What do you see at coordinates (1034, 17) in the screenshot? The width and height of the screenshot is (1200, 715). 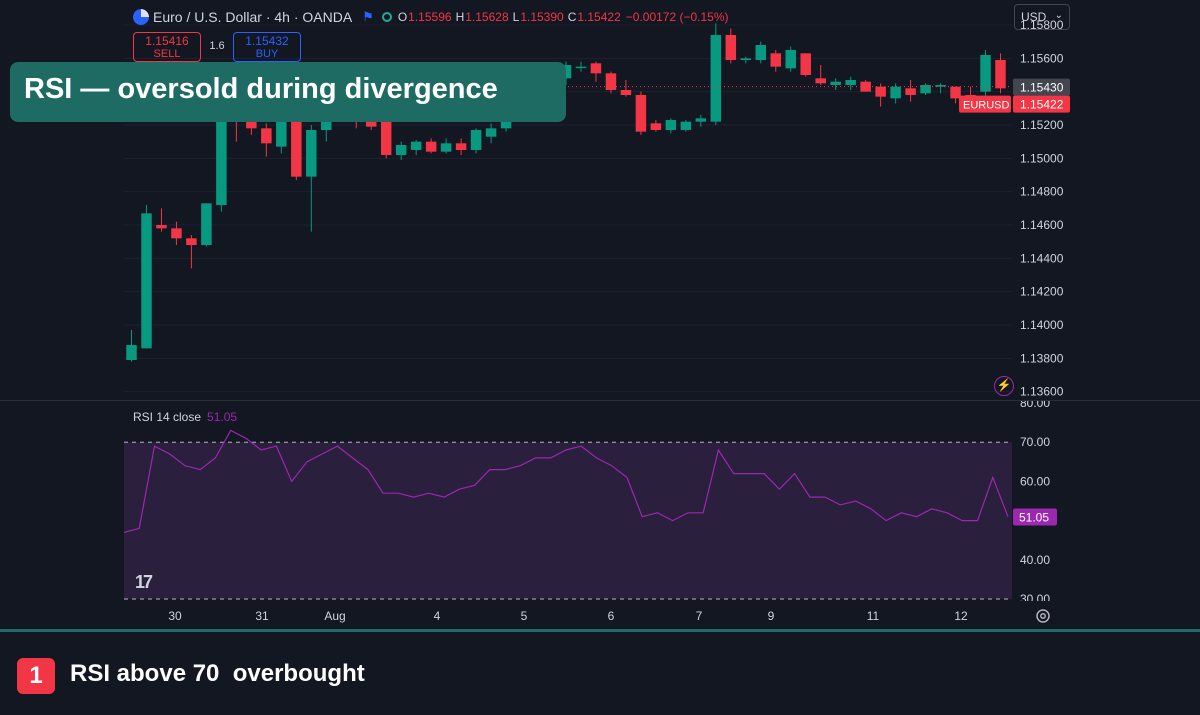 I see `currency-value: USD` at bounding box center [1034, 17].